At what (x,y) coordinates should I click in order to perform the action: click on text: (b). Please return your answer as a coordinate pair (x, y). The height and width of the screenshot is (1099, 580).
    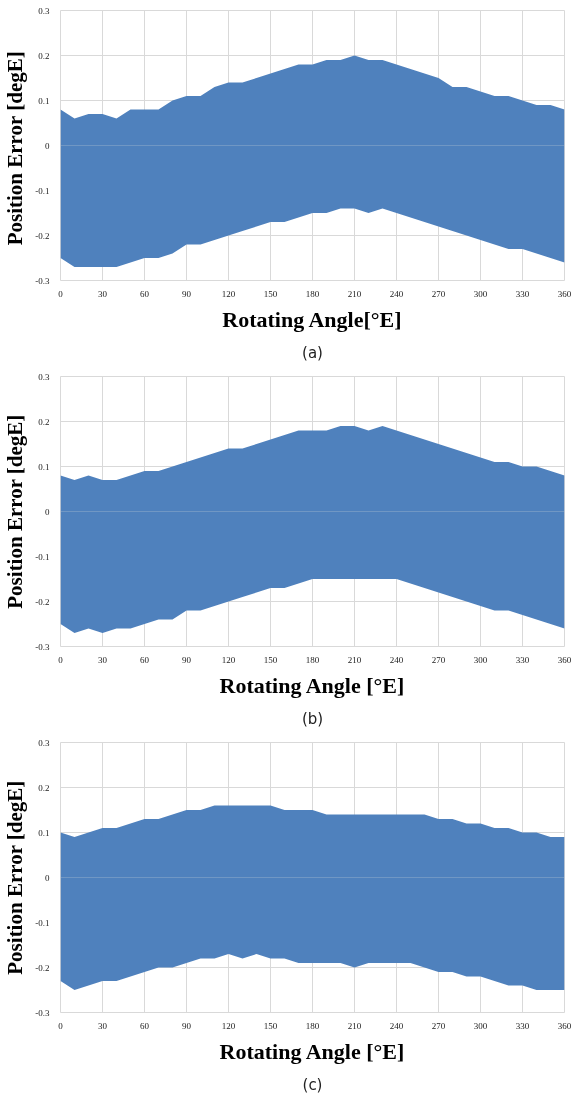
    Looking at the image, I should click on (312, 718).